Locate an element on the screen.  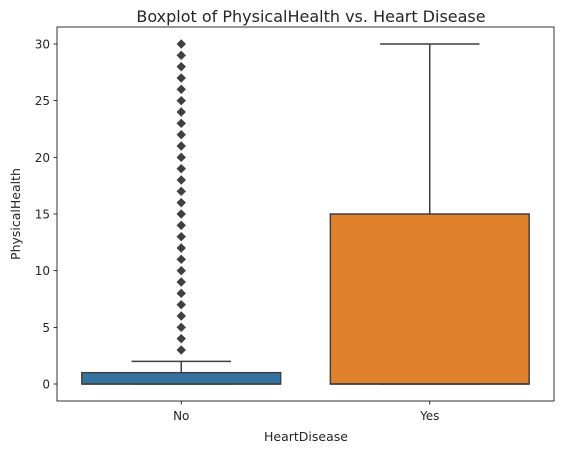
y-tick-label: 30 is located at coordinates (42, 45).